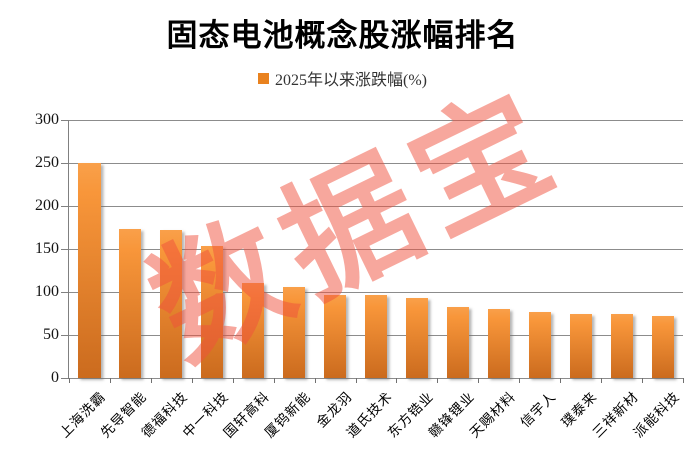  What do you see at coordinates (130, 303) in the screenshot?
I see `bar-先导智能` at bounding box center [130, 303].